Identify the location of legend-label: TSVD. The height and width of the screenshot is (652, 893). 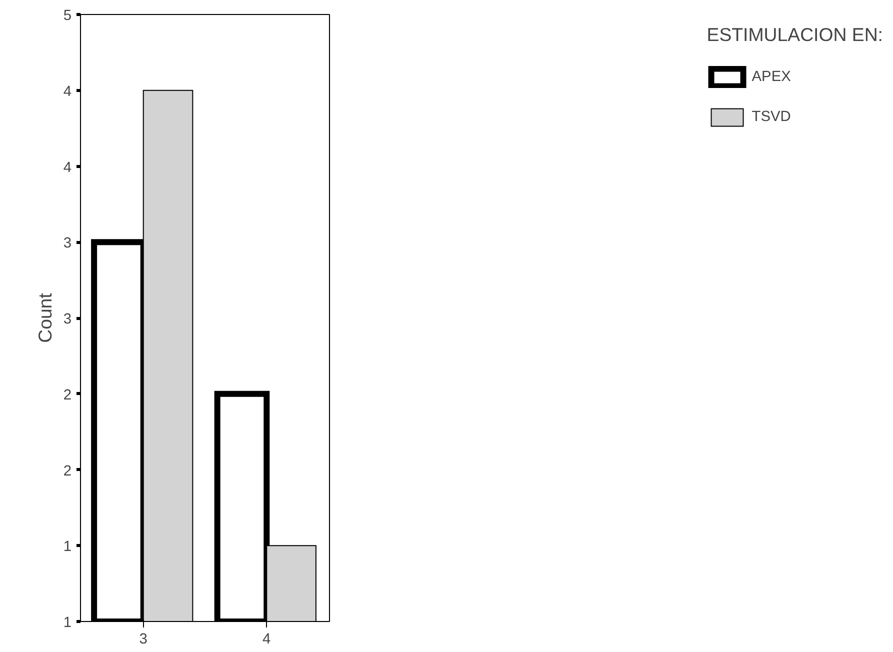
(771, 117).